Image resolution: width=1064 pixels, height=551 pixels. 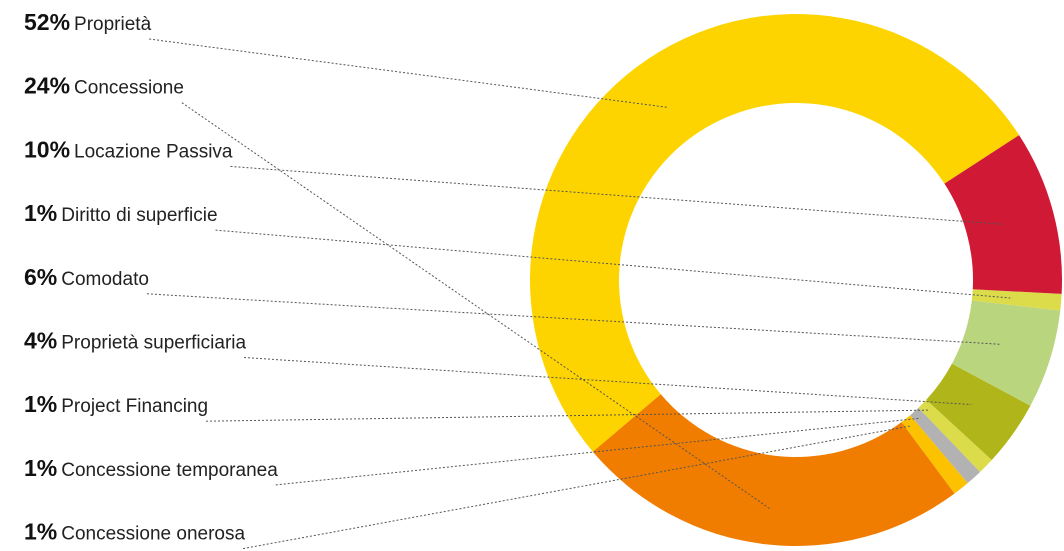 I want to click on legend-label: Comodato, so click(x=105, y=279).